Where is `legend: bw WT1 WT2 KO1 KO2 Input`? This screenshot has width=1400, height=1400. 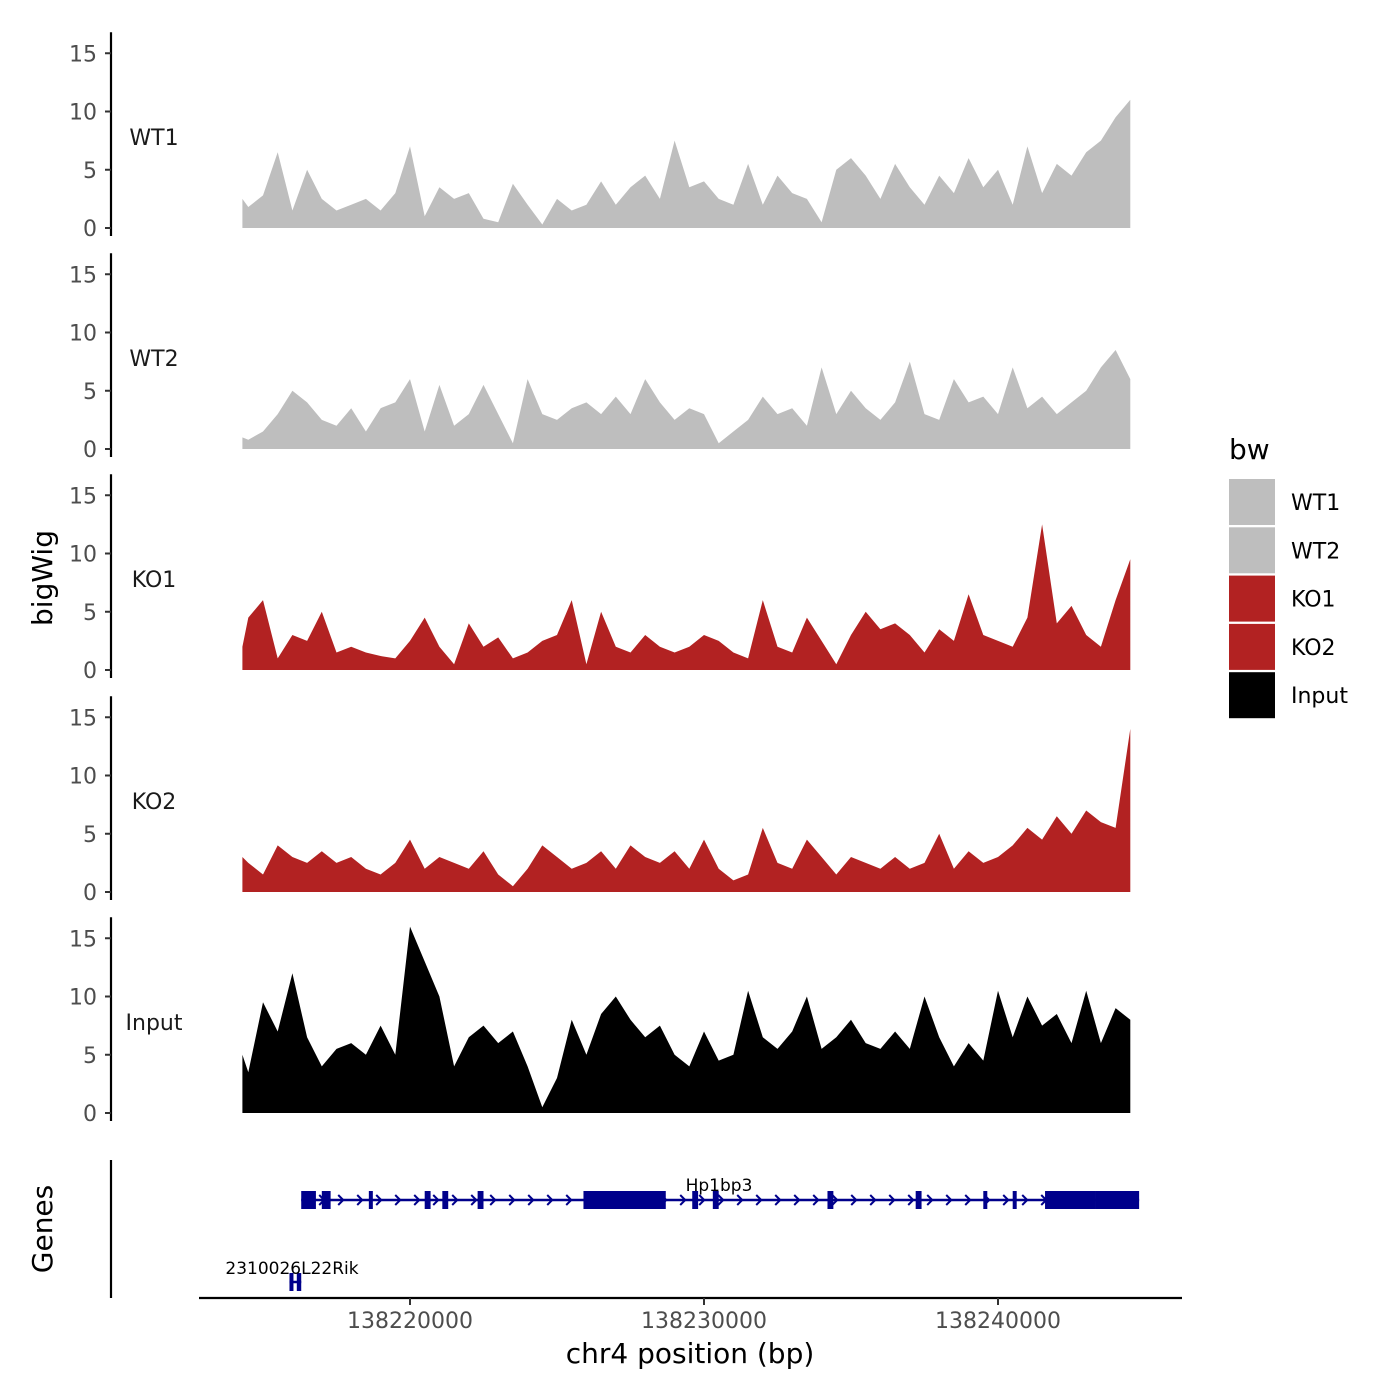
legend: bw WT1 WT2 KO1 KO2 Input is located at coordinates (1288, 576).